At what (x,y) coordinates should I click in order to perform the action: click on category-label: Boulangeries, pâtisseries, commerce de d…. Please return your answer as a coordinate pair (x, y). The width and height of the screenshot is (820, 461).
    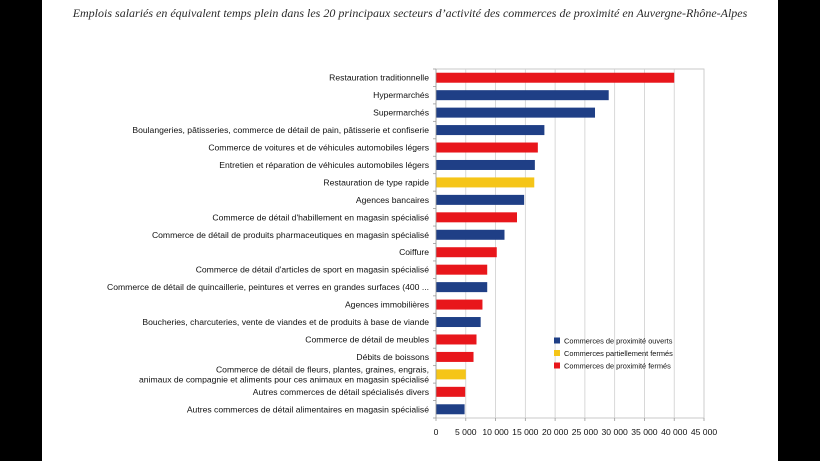
    Looking at the image, I should click on (280, 130).